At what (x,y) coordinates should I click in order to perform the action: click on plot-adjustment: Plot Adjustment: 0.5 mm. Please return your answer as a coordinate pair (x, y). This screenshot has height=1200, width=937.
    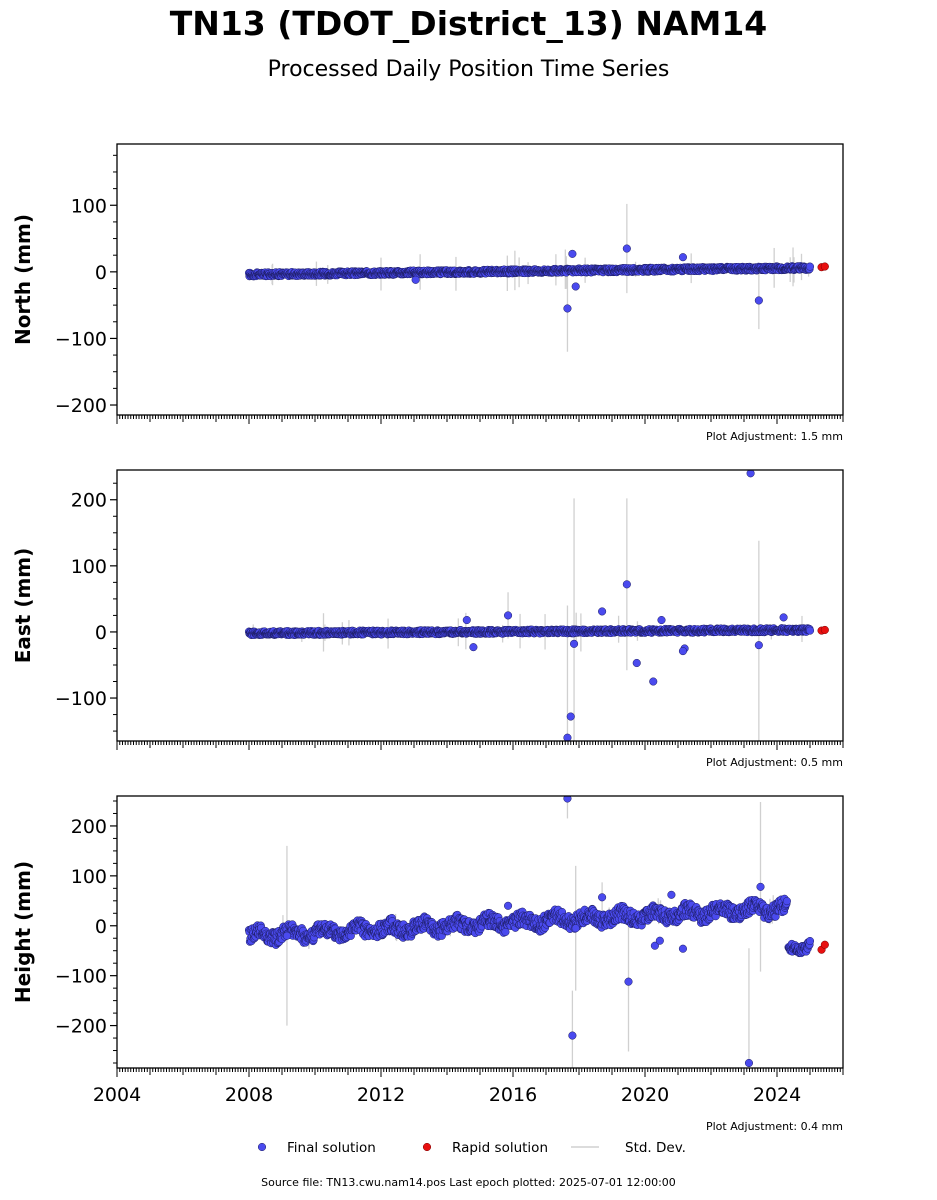
    Looking at the image, I should click on (774, 762).